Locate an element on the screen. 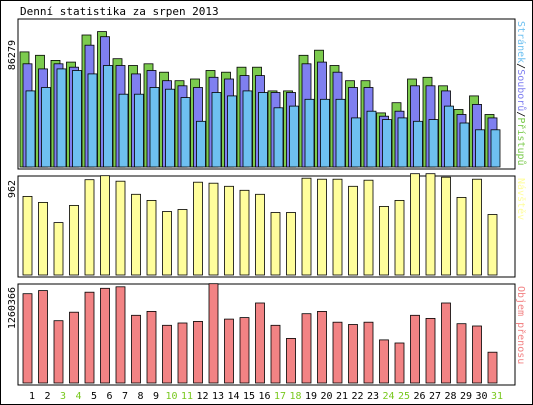 This screenshot has height=405, width=533. x-tick-label-day-3: 3 is located at coordinates (63, 396).